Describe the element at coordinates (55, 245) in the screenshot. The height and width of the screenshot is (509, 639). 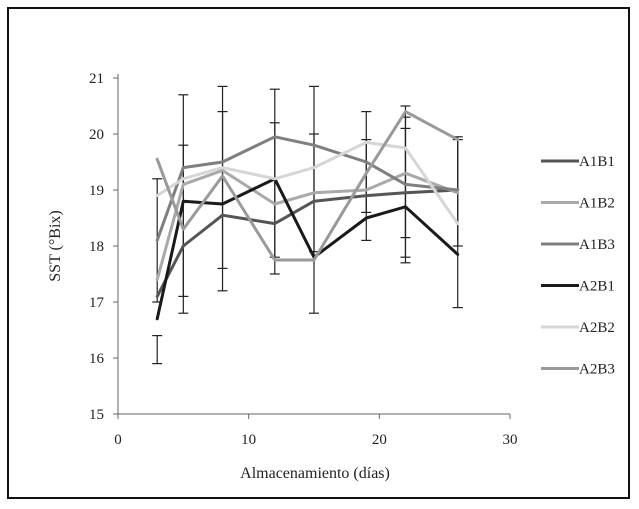
I see `y-axis-label: SST (°Bix)` at that location.